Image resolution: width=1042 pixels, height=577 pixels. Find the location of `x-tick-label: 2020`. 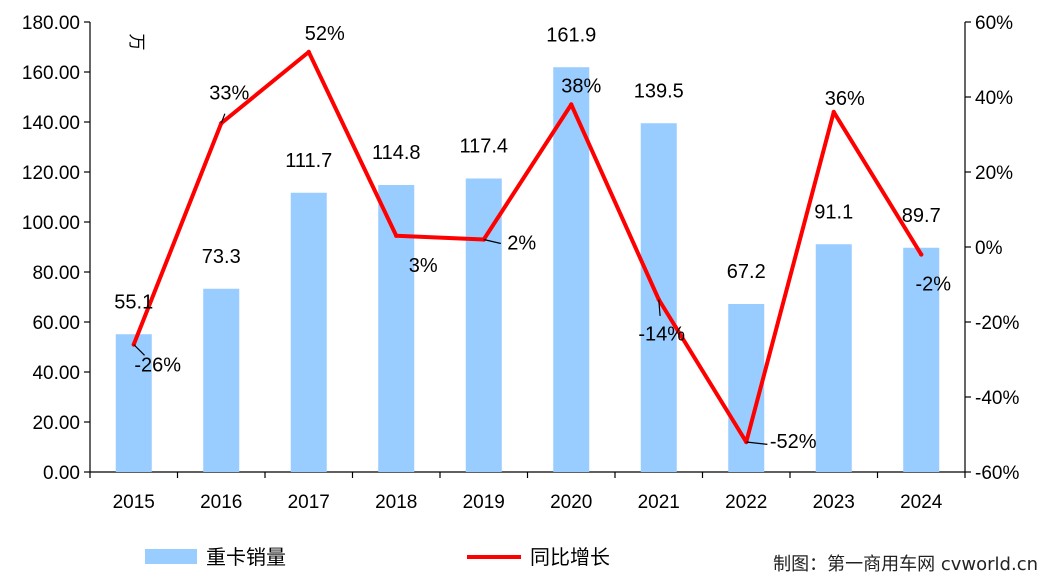

x-tick-label: 2020 is located at coordinates (571, 502).